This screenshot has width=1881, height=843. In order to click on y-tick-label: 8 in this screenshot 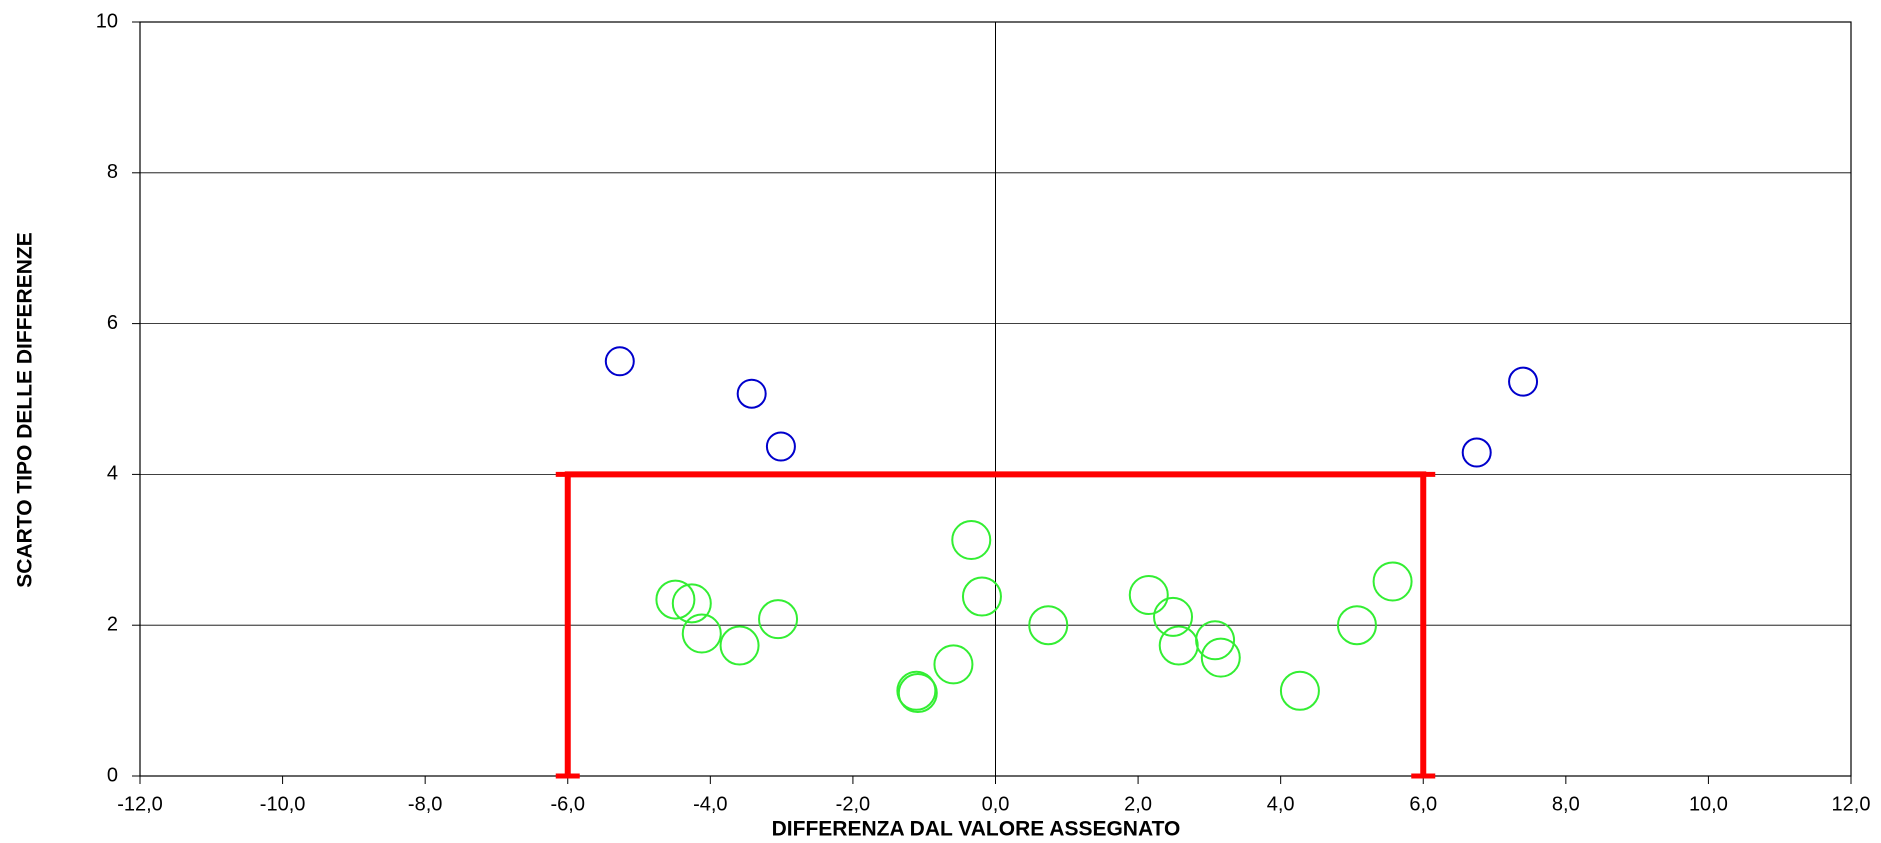, I will do `click(112, 172)`.